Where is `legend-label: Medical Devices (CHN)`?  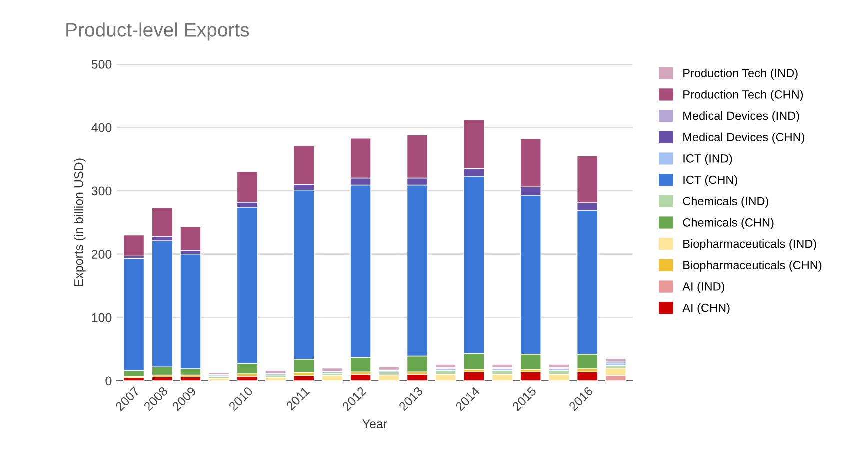 legend-label: Medical Devices (CHN) is located at coordinates (744, 138).